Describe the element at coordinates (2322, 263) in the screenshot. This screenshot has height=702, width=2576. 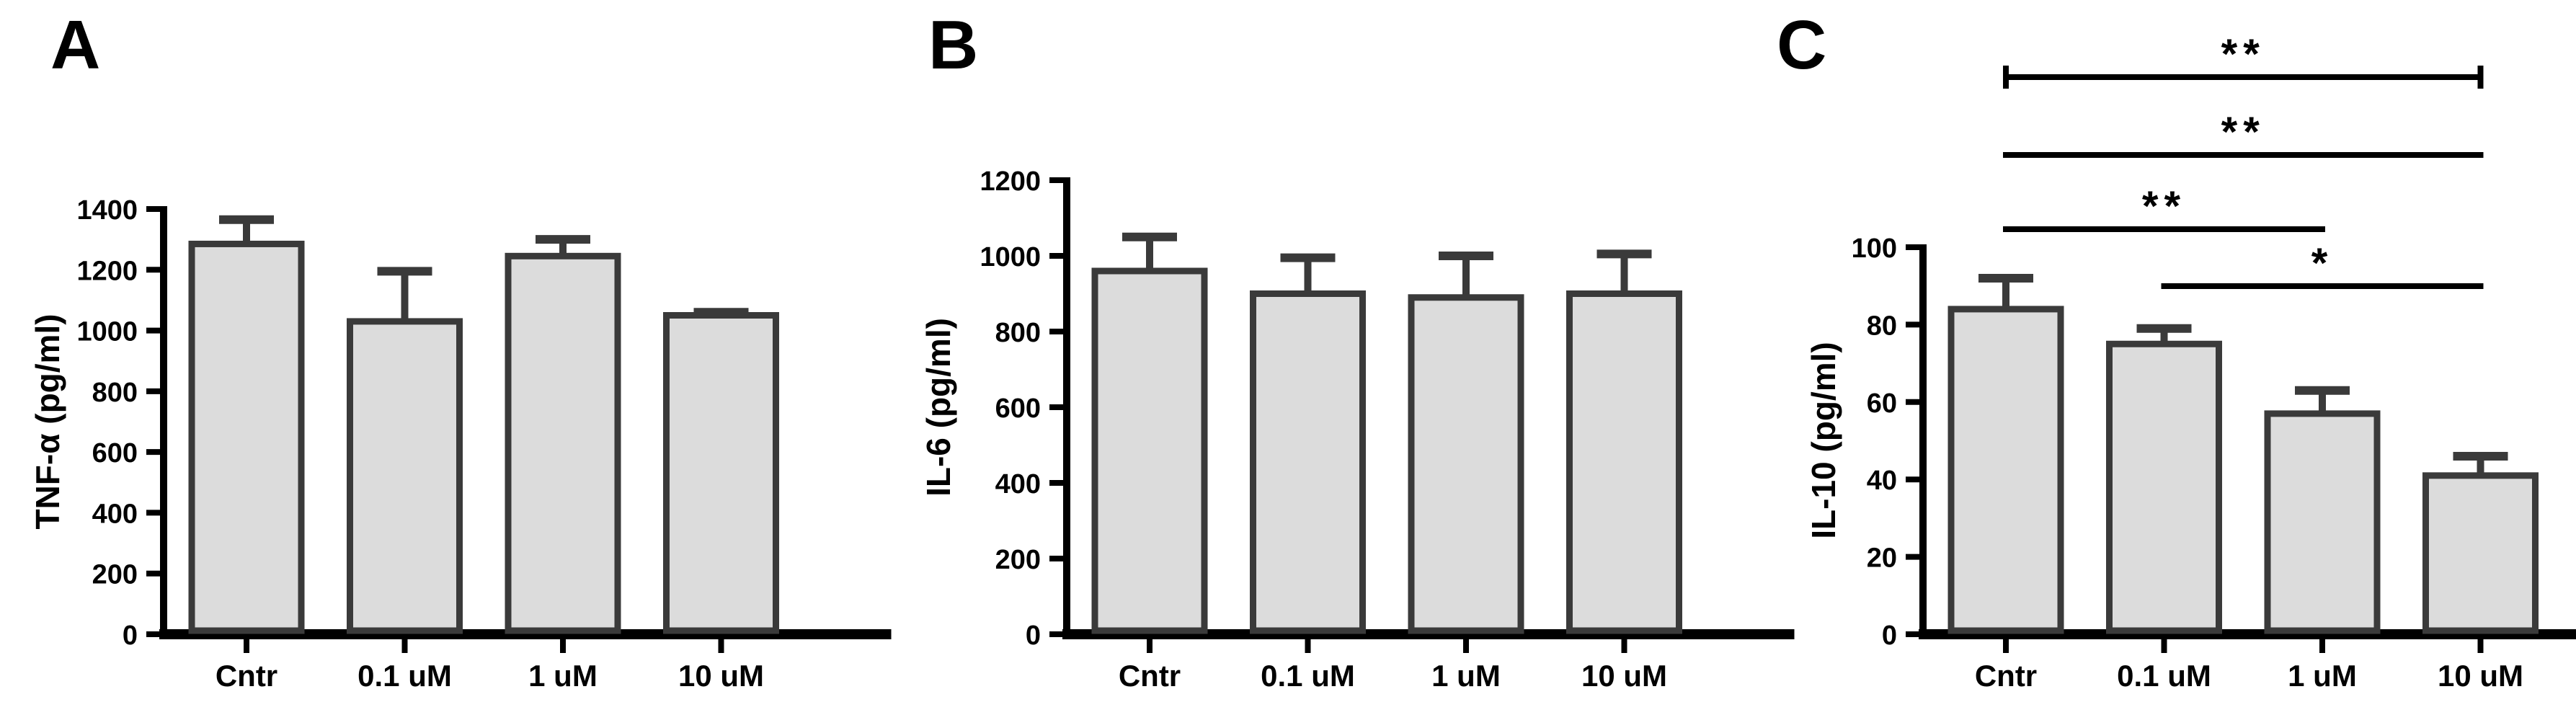
I see `significance-stars: *` at that location.